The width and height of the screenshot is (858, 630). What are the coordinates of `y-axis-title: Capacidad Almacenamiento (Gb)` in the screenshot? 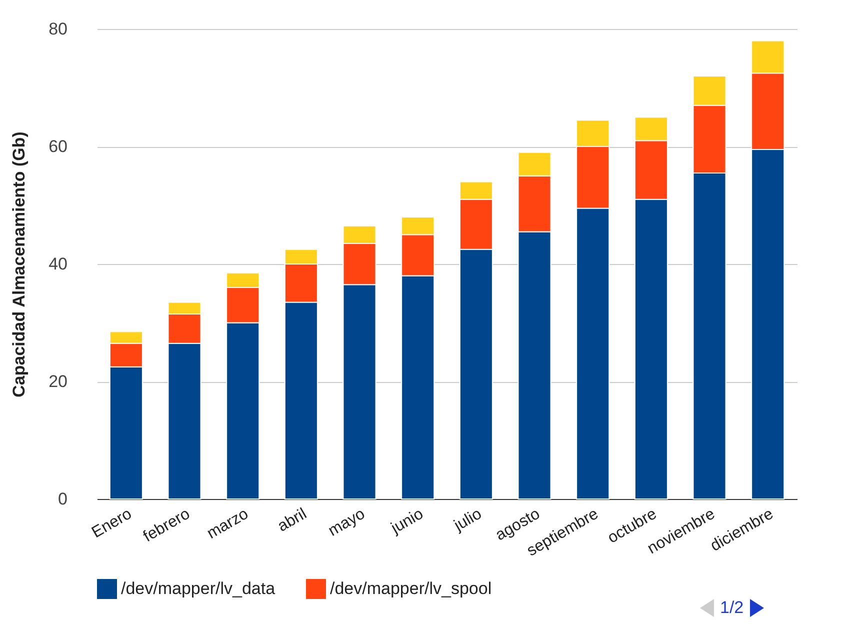 It's located at (19, 265).